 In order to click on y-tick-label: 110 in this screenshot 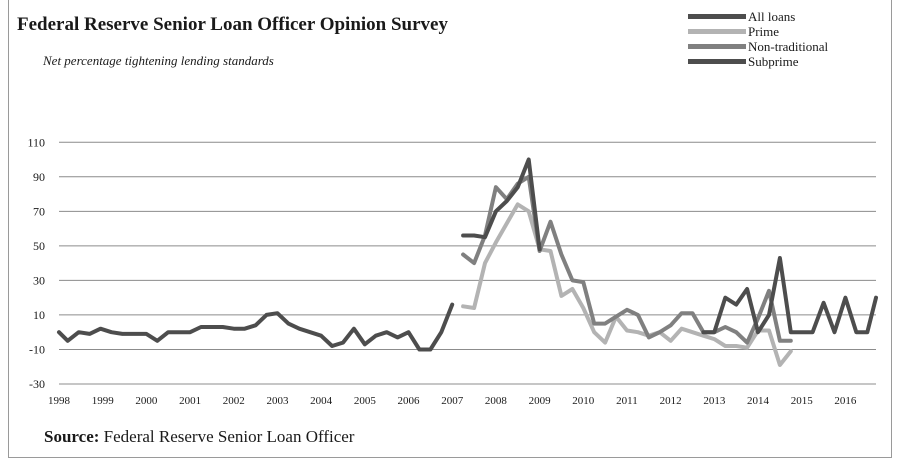, I will do `click(36, 142)`.